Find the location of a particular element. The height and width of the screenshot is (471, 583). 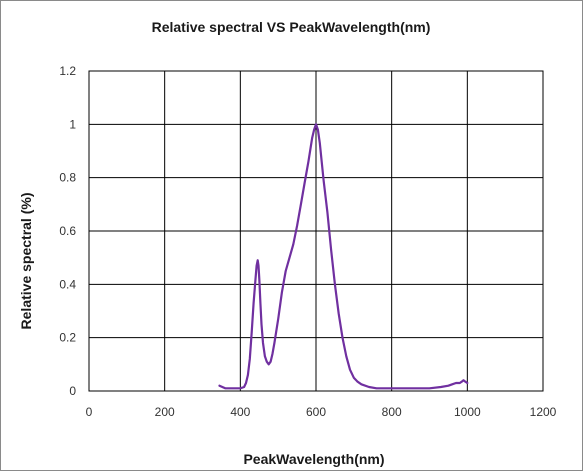

y-tick-label: 0.6 is located at coordinates (67, 231).